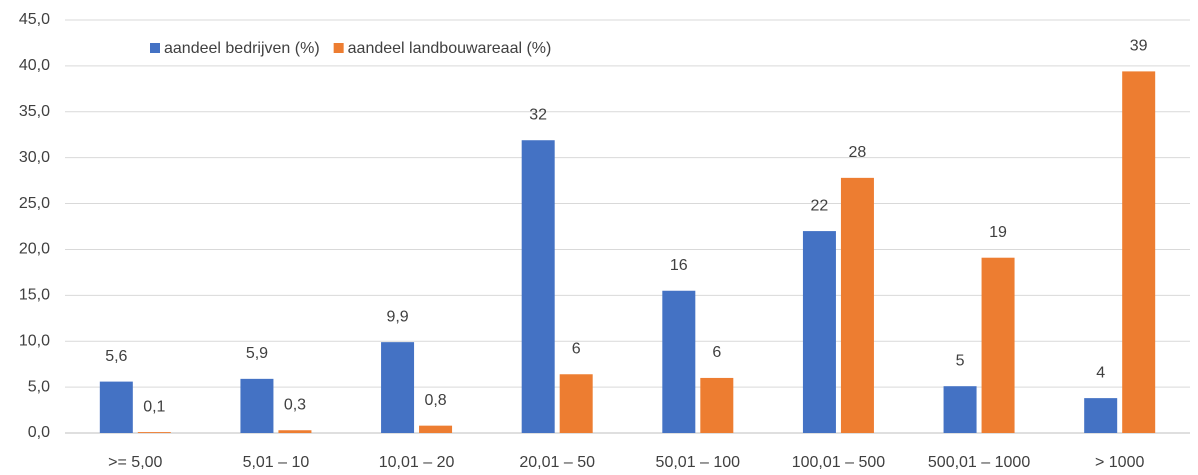 The width and height of the screenshot is (1198, 475). I want to click on y-tick-label: 25,0, so click(34, 203).